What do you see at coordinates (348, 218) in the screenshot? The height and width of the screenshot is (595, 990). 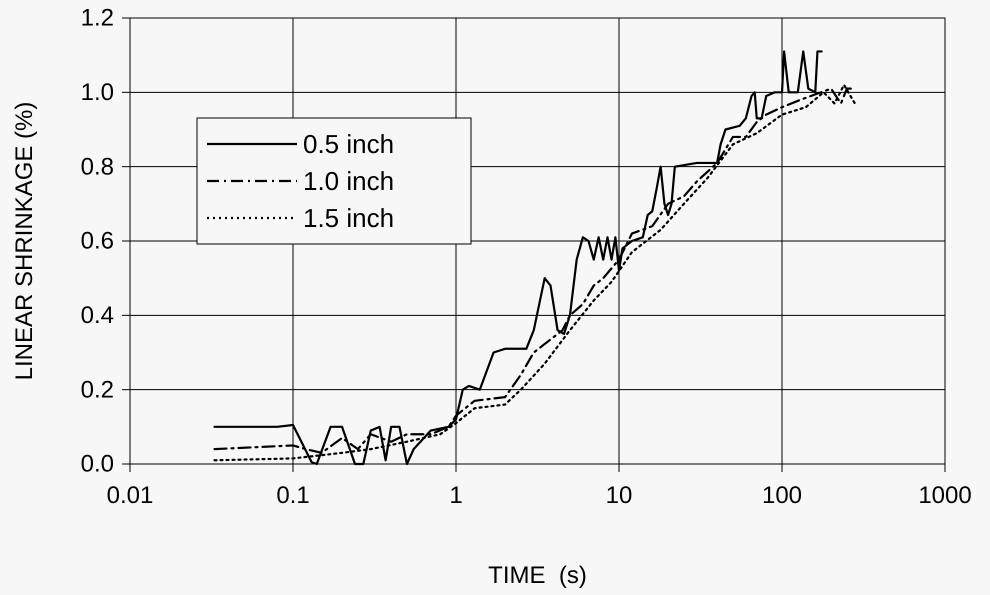 I see `legend-label: 1.5 inch` at bounding box center [348, 218].